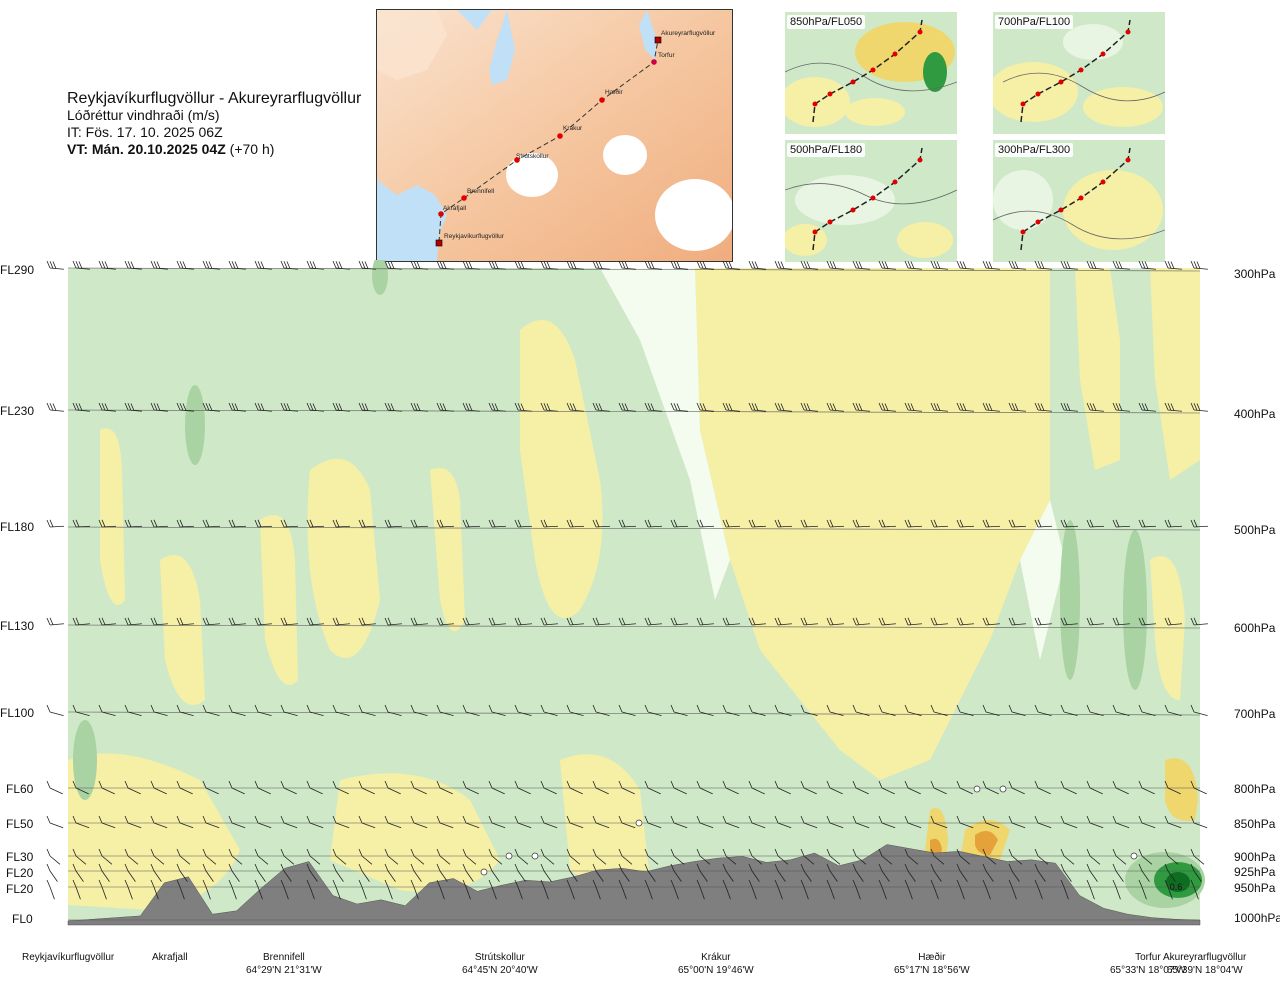  Describe the element at coordinates (532, 156) in the screenshot. I see `map-label-strutskollur: Strútskollur` at that location.